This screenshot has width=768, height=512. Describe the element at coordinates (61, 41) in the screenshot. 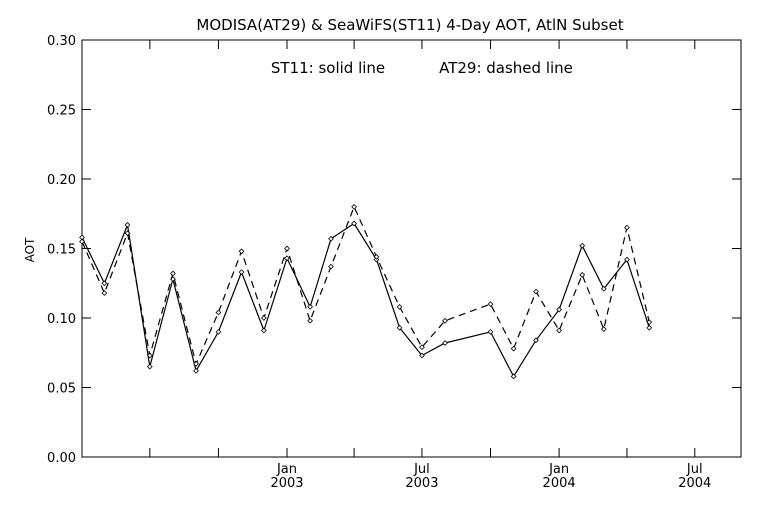

I see `y-tick-label: 0.30` at that location.